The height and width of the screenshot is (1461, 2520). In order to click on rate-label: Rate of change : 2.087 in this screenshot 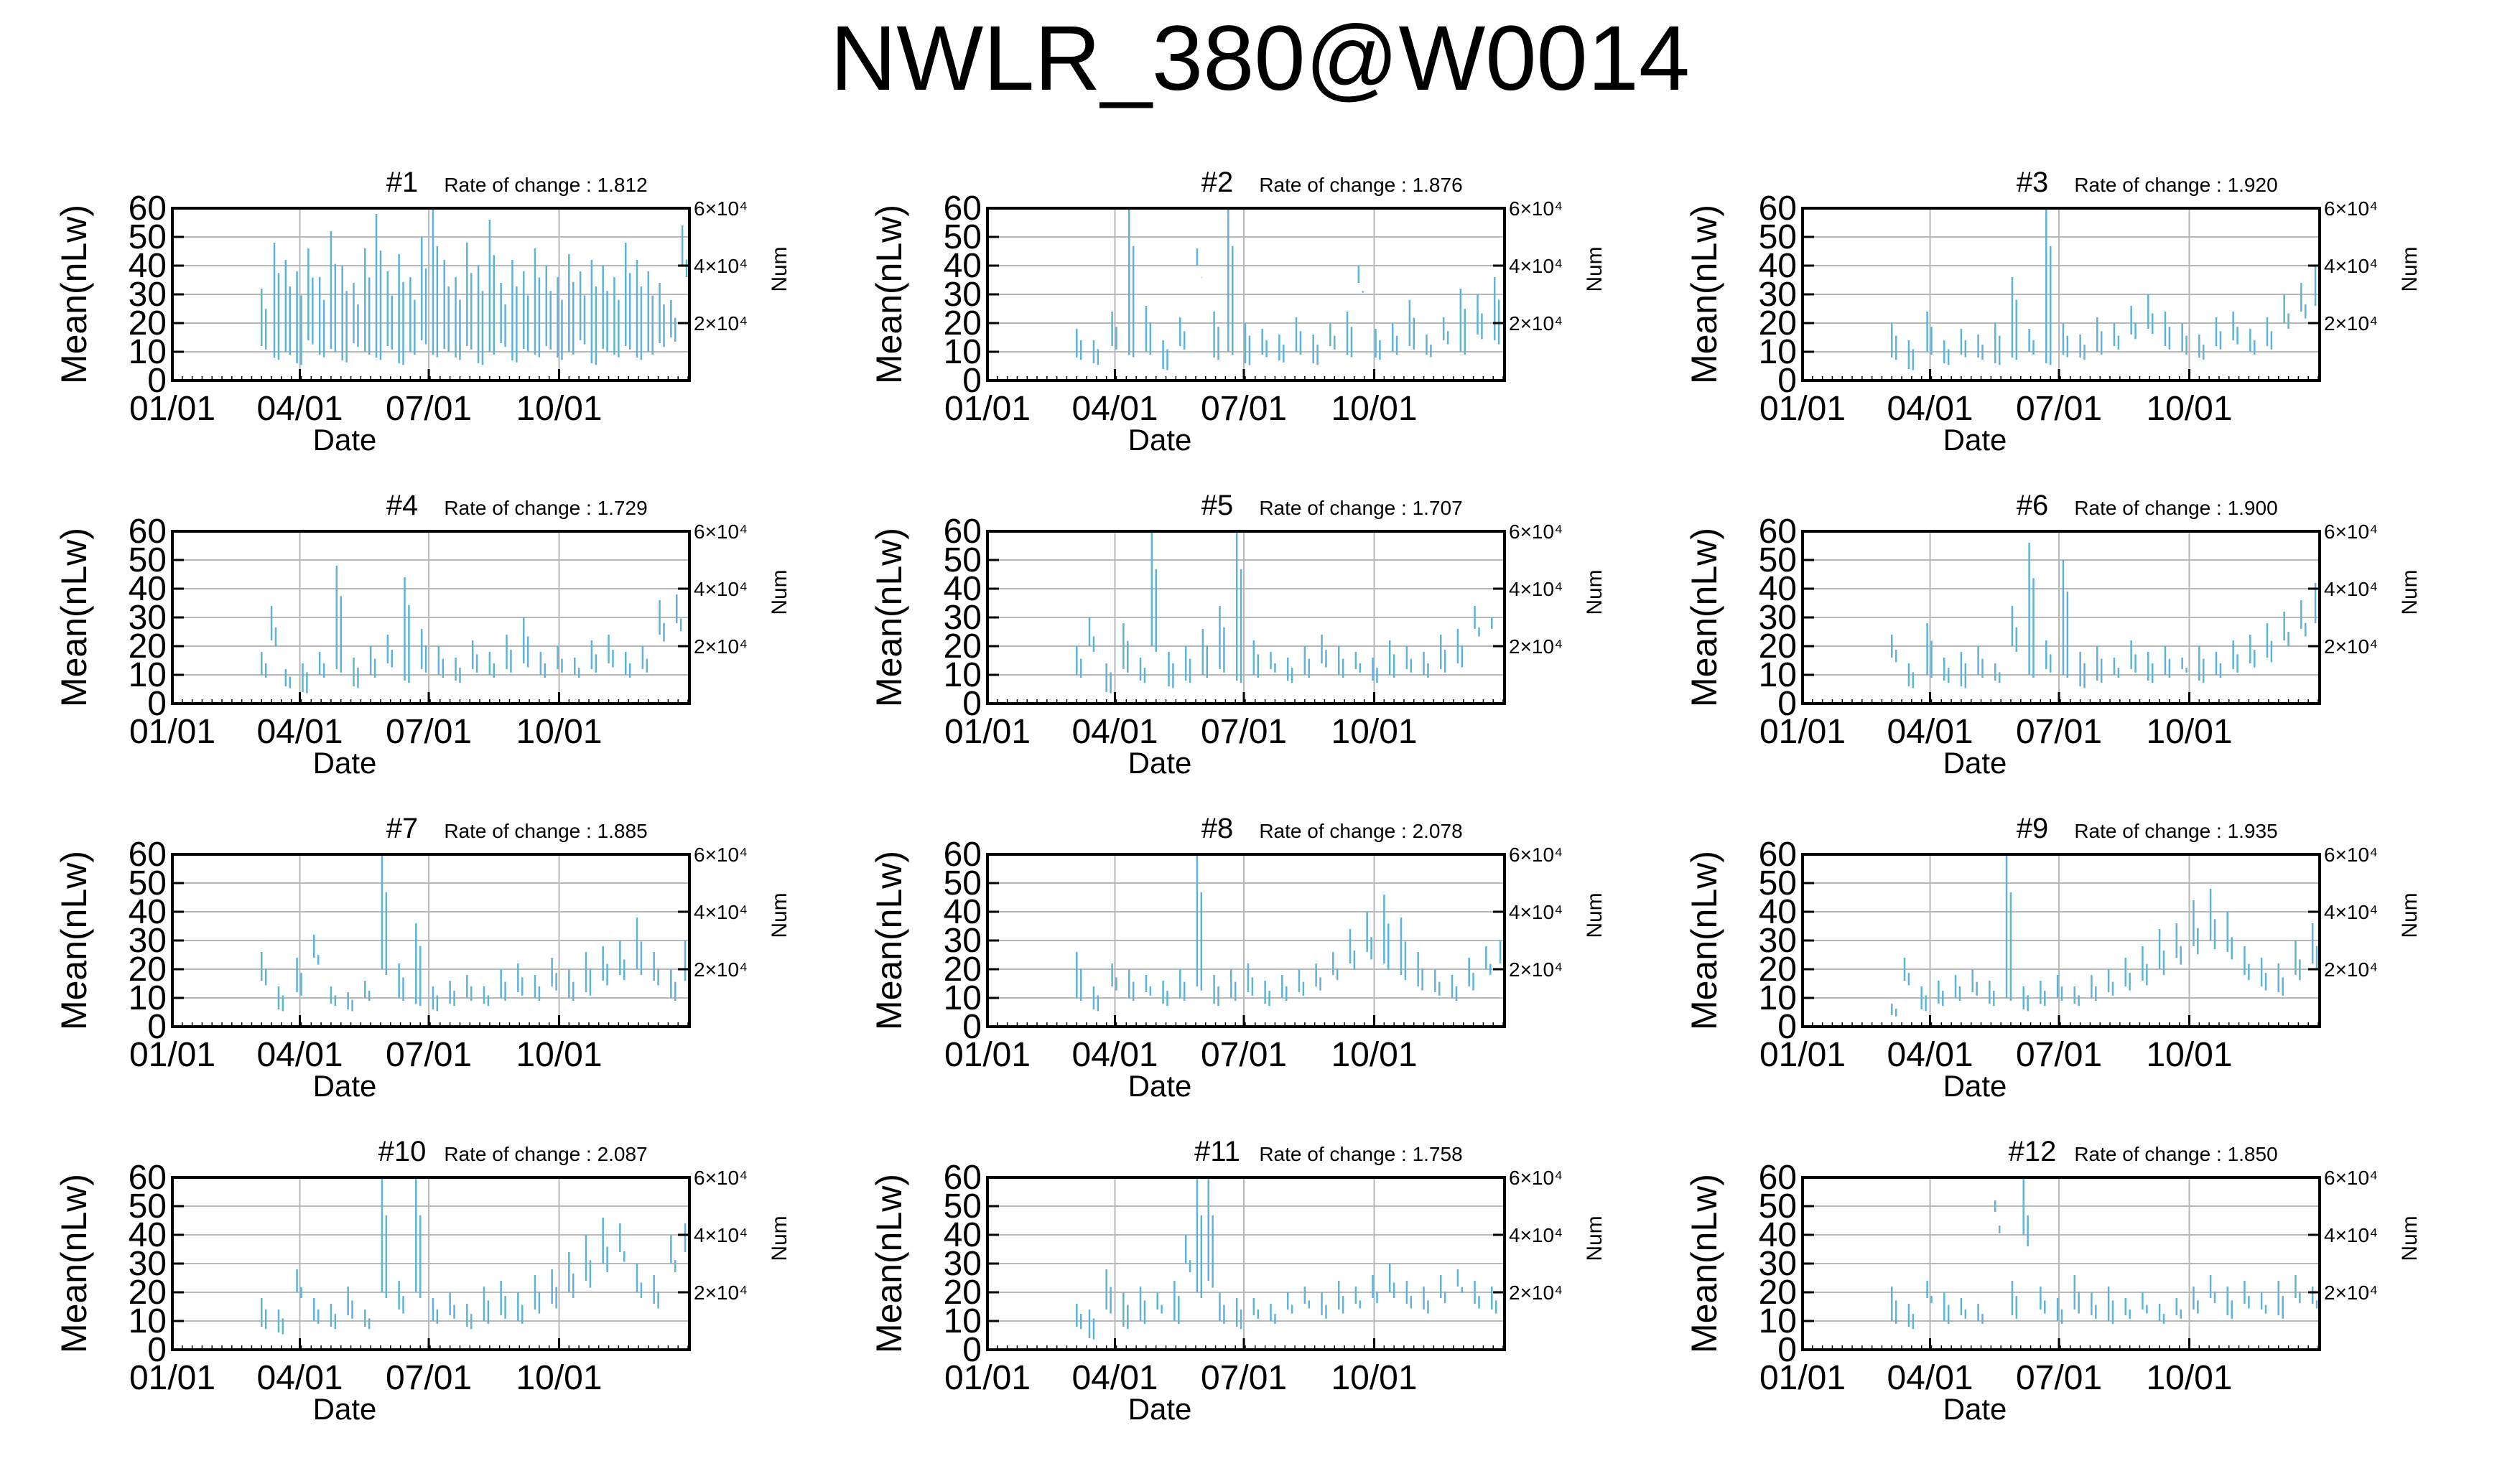, I will do `click(545, 1154)`.